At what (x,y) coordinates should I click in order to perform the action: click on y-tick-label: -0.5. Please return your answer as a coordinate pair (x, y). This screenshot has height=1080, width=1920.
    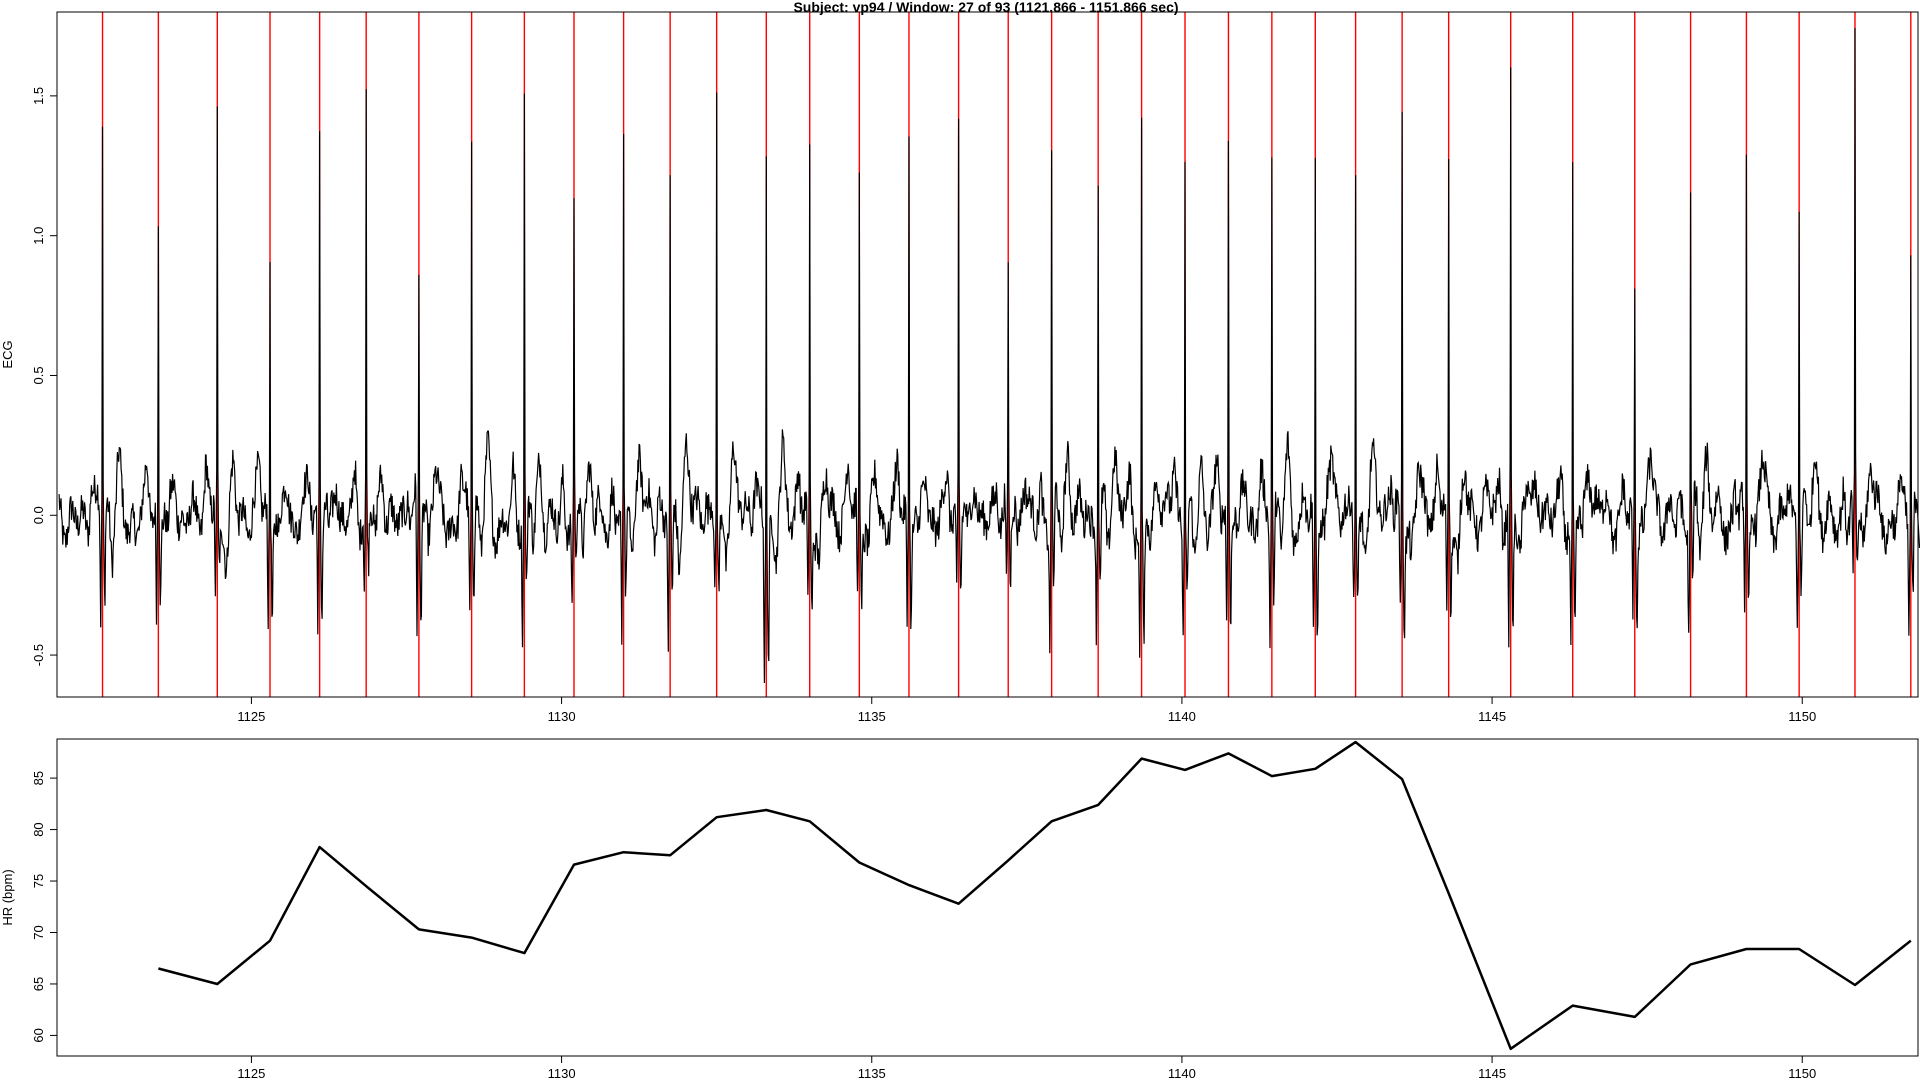
    Looking at the image, I should click on (38, 655).